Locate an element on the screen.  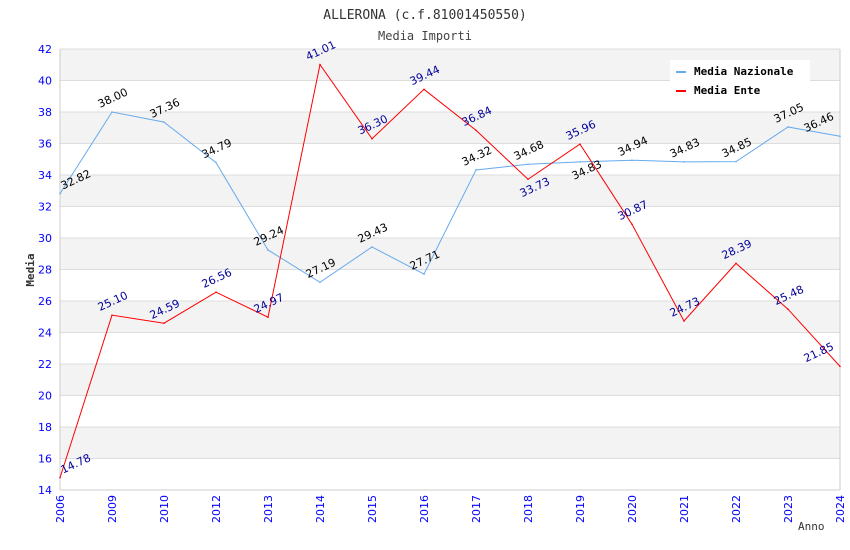
y-tick-label: 20 is located at coordinates (45, 396).